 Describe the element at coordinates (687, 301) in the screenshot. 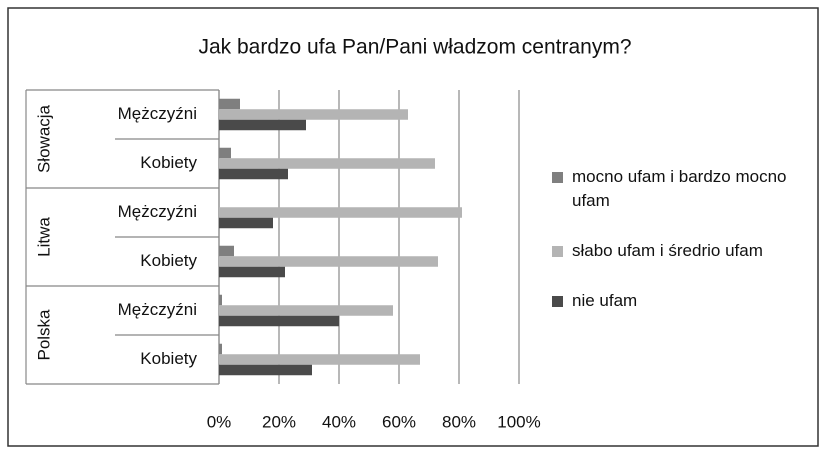

I see `legend-item: nie ufam` at that location.